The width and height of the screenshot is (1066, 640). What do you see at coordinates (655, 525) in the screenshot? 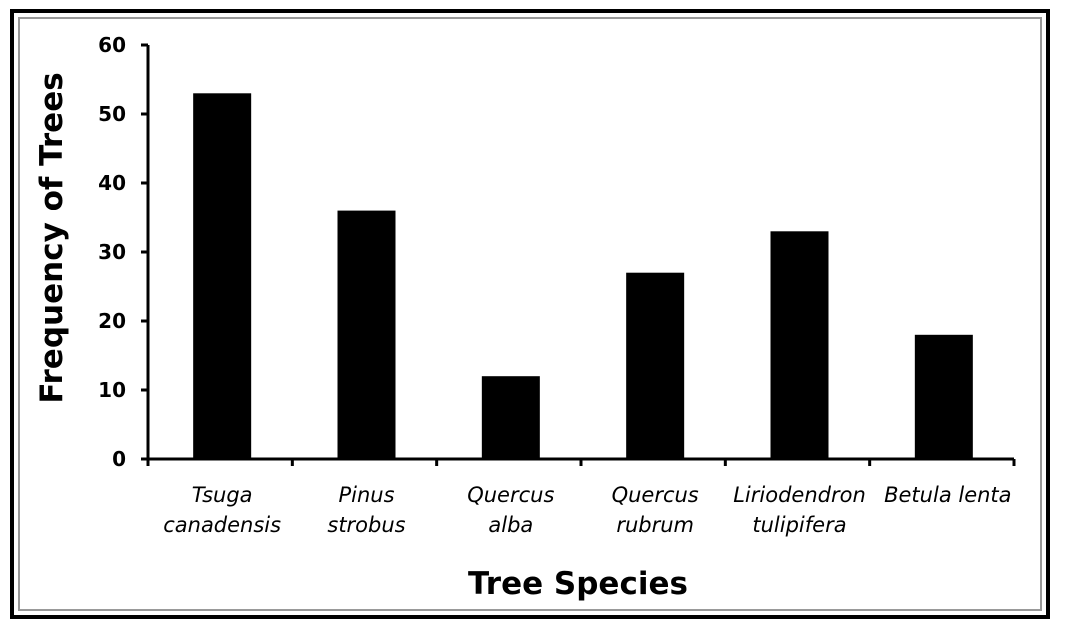
I see `x-tick-label: rubrum` at bounding box center [655, 525].